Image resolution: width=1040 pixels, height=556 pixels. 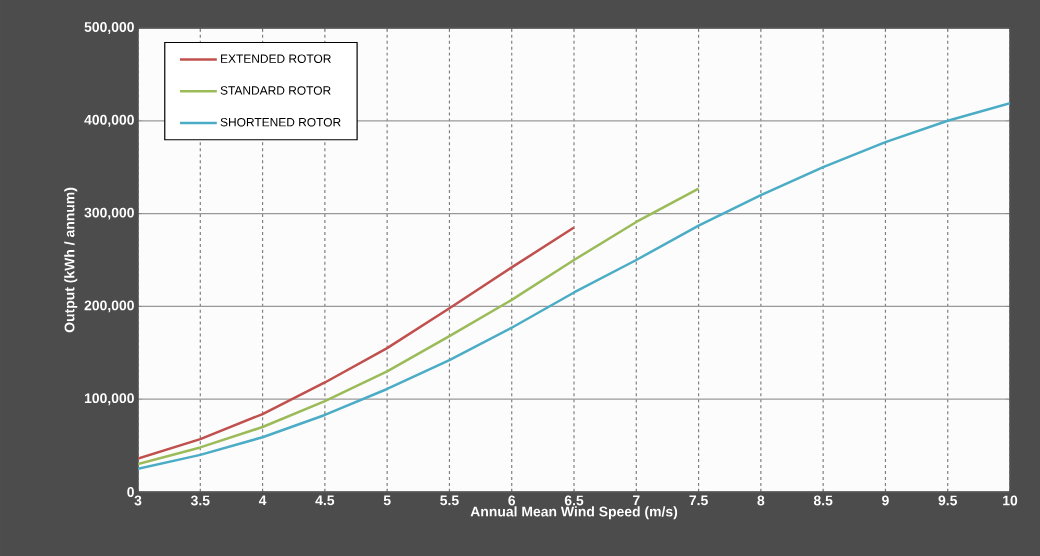 What do you see at coordinates (1010, 500) in the screenshot?
I see `x-tick-label: 10` at bounding box center [1010, 500].